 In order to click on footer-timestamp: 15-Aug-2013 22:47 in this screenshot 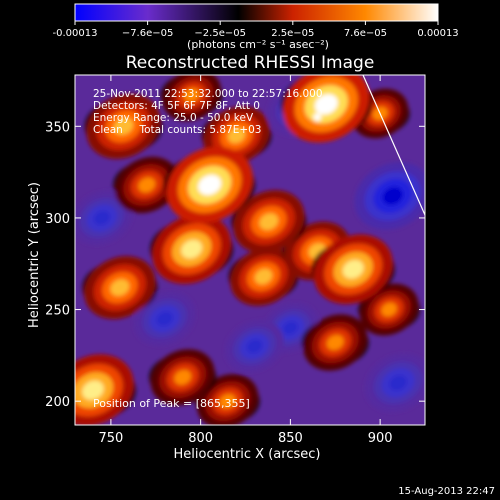, I will do `click(446, 491)`.